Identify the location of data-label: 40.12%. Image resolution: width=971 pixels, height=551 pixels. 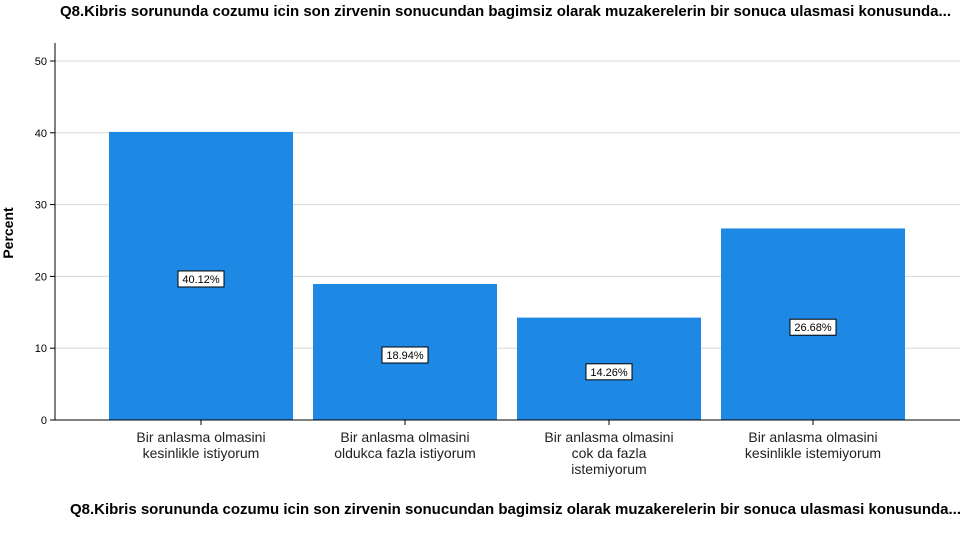
(201, 280).